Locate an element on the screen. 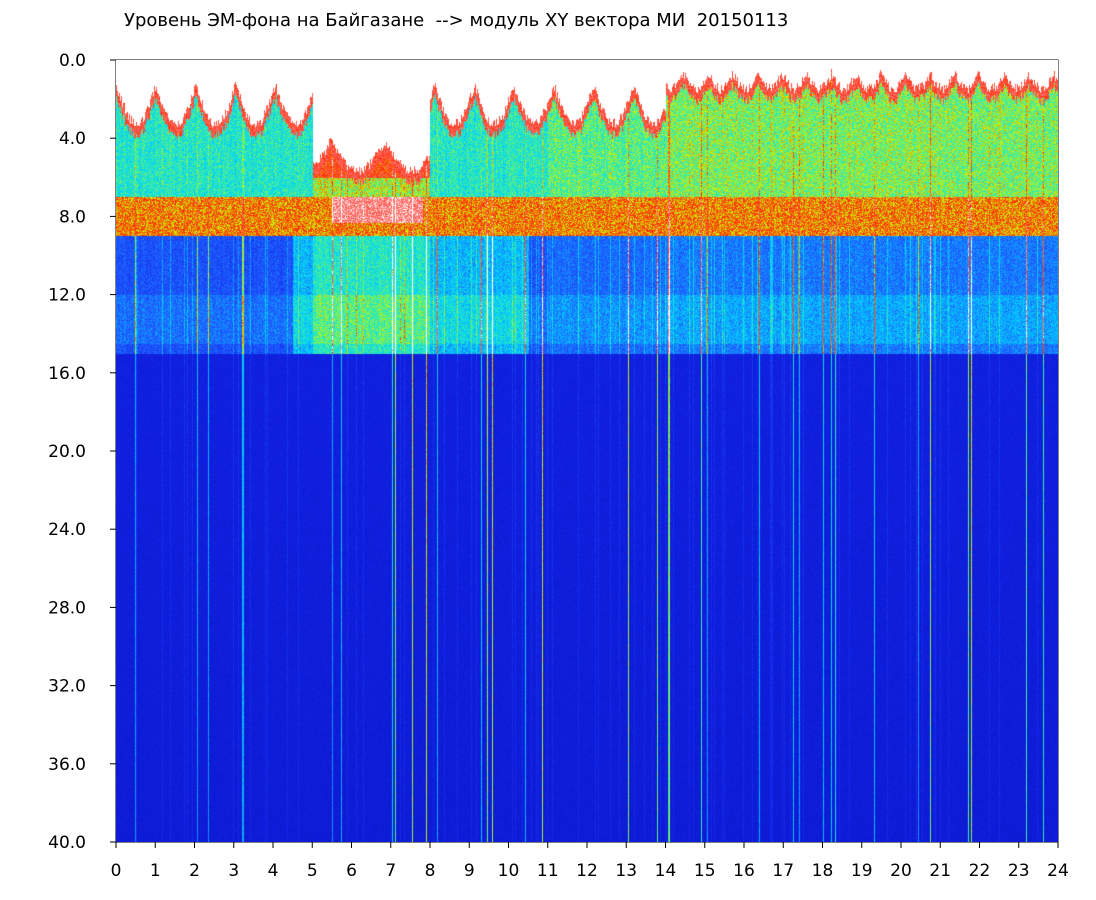  x-tick-label: 23 is located at coordinates (1019, 871).